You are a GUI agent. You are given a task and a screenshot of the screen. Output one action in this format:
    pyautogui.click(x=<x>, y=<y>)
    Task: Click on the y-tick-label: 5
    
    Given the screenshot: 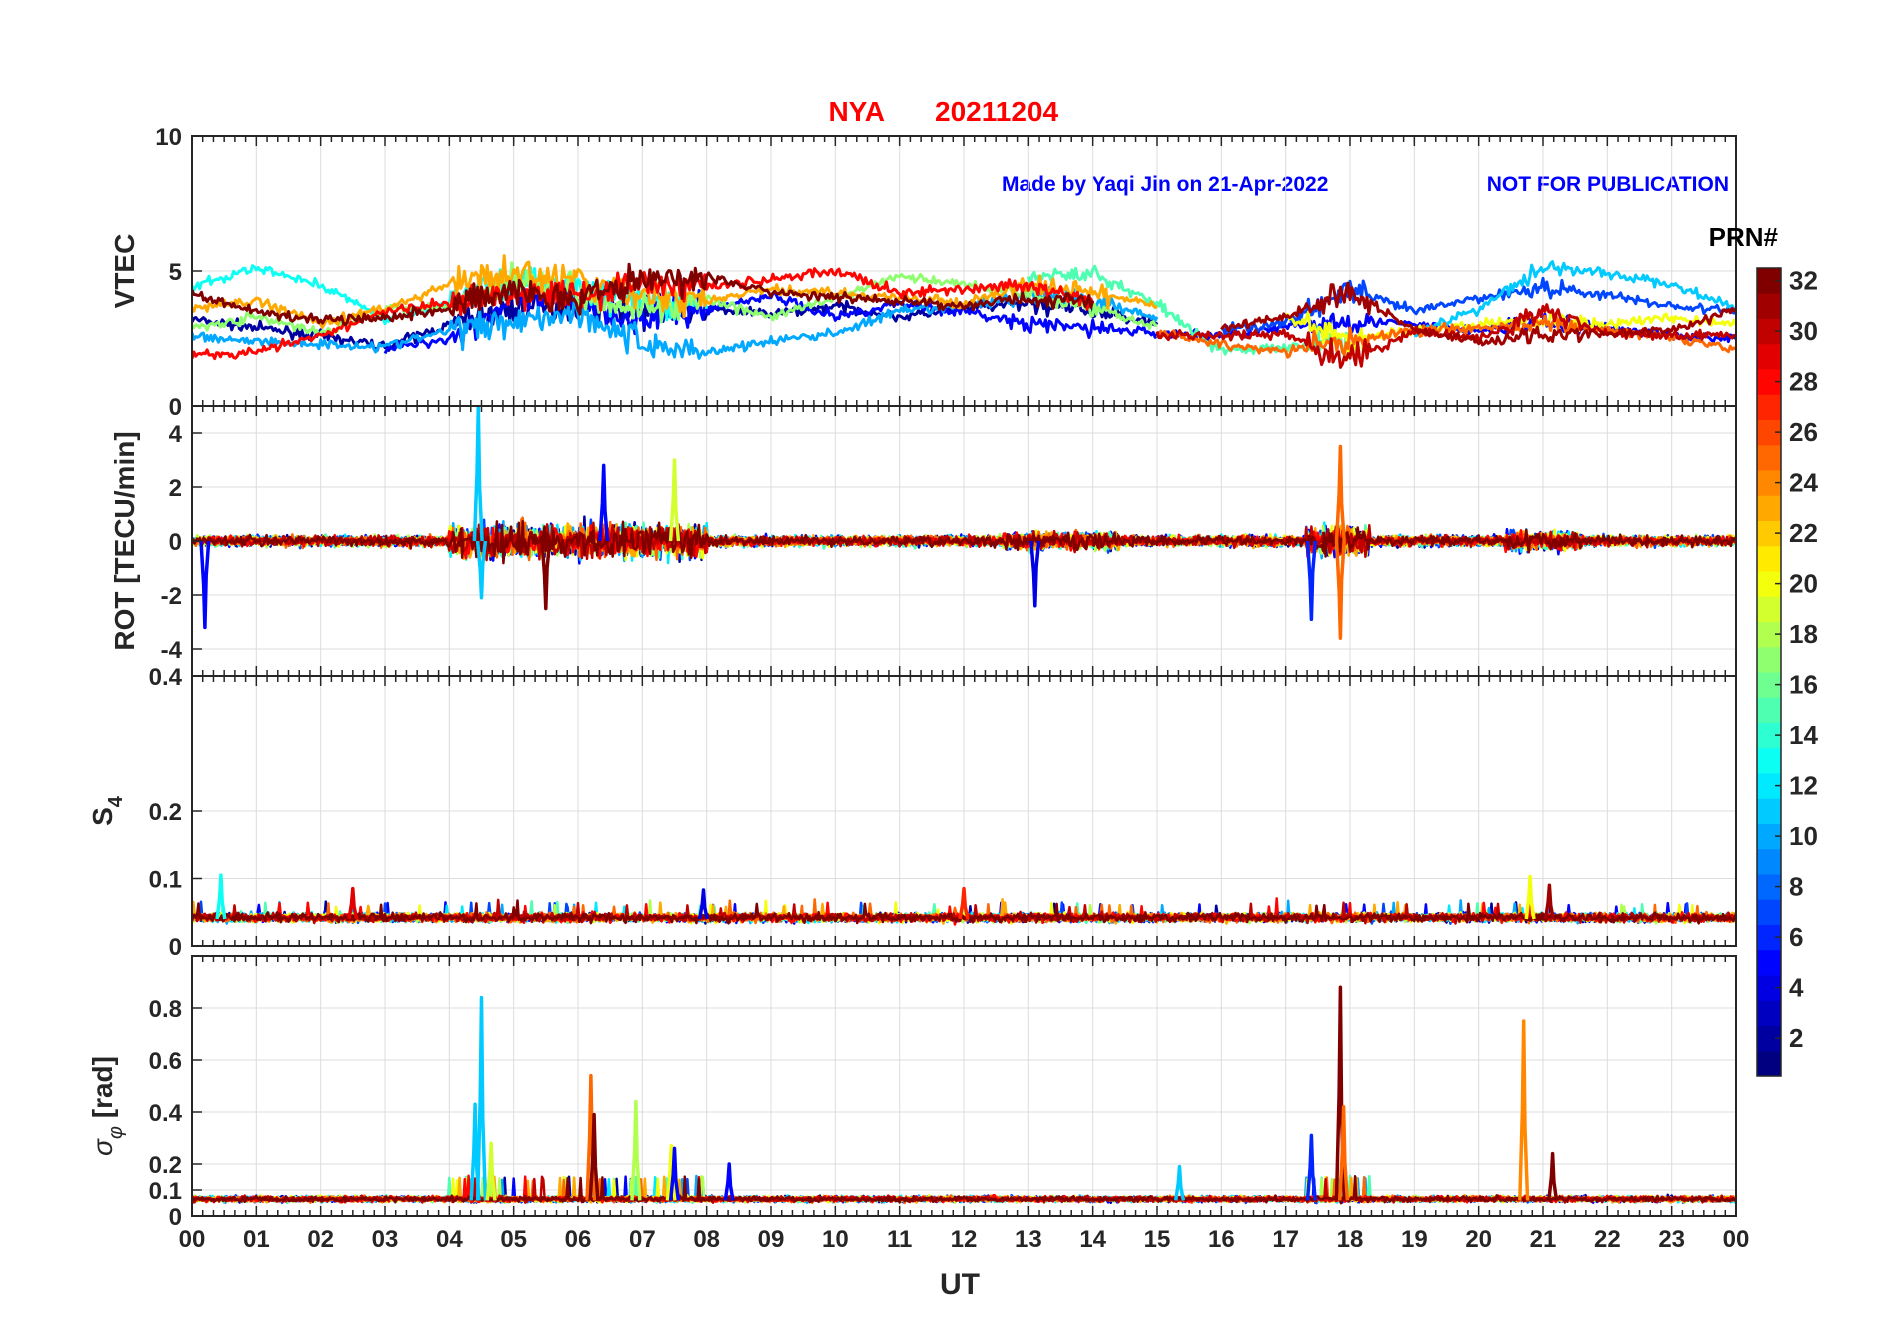 What is the action you would take?
    pyautogui.click(x=175, y=272)
    